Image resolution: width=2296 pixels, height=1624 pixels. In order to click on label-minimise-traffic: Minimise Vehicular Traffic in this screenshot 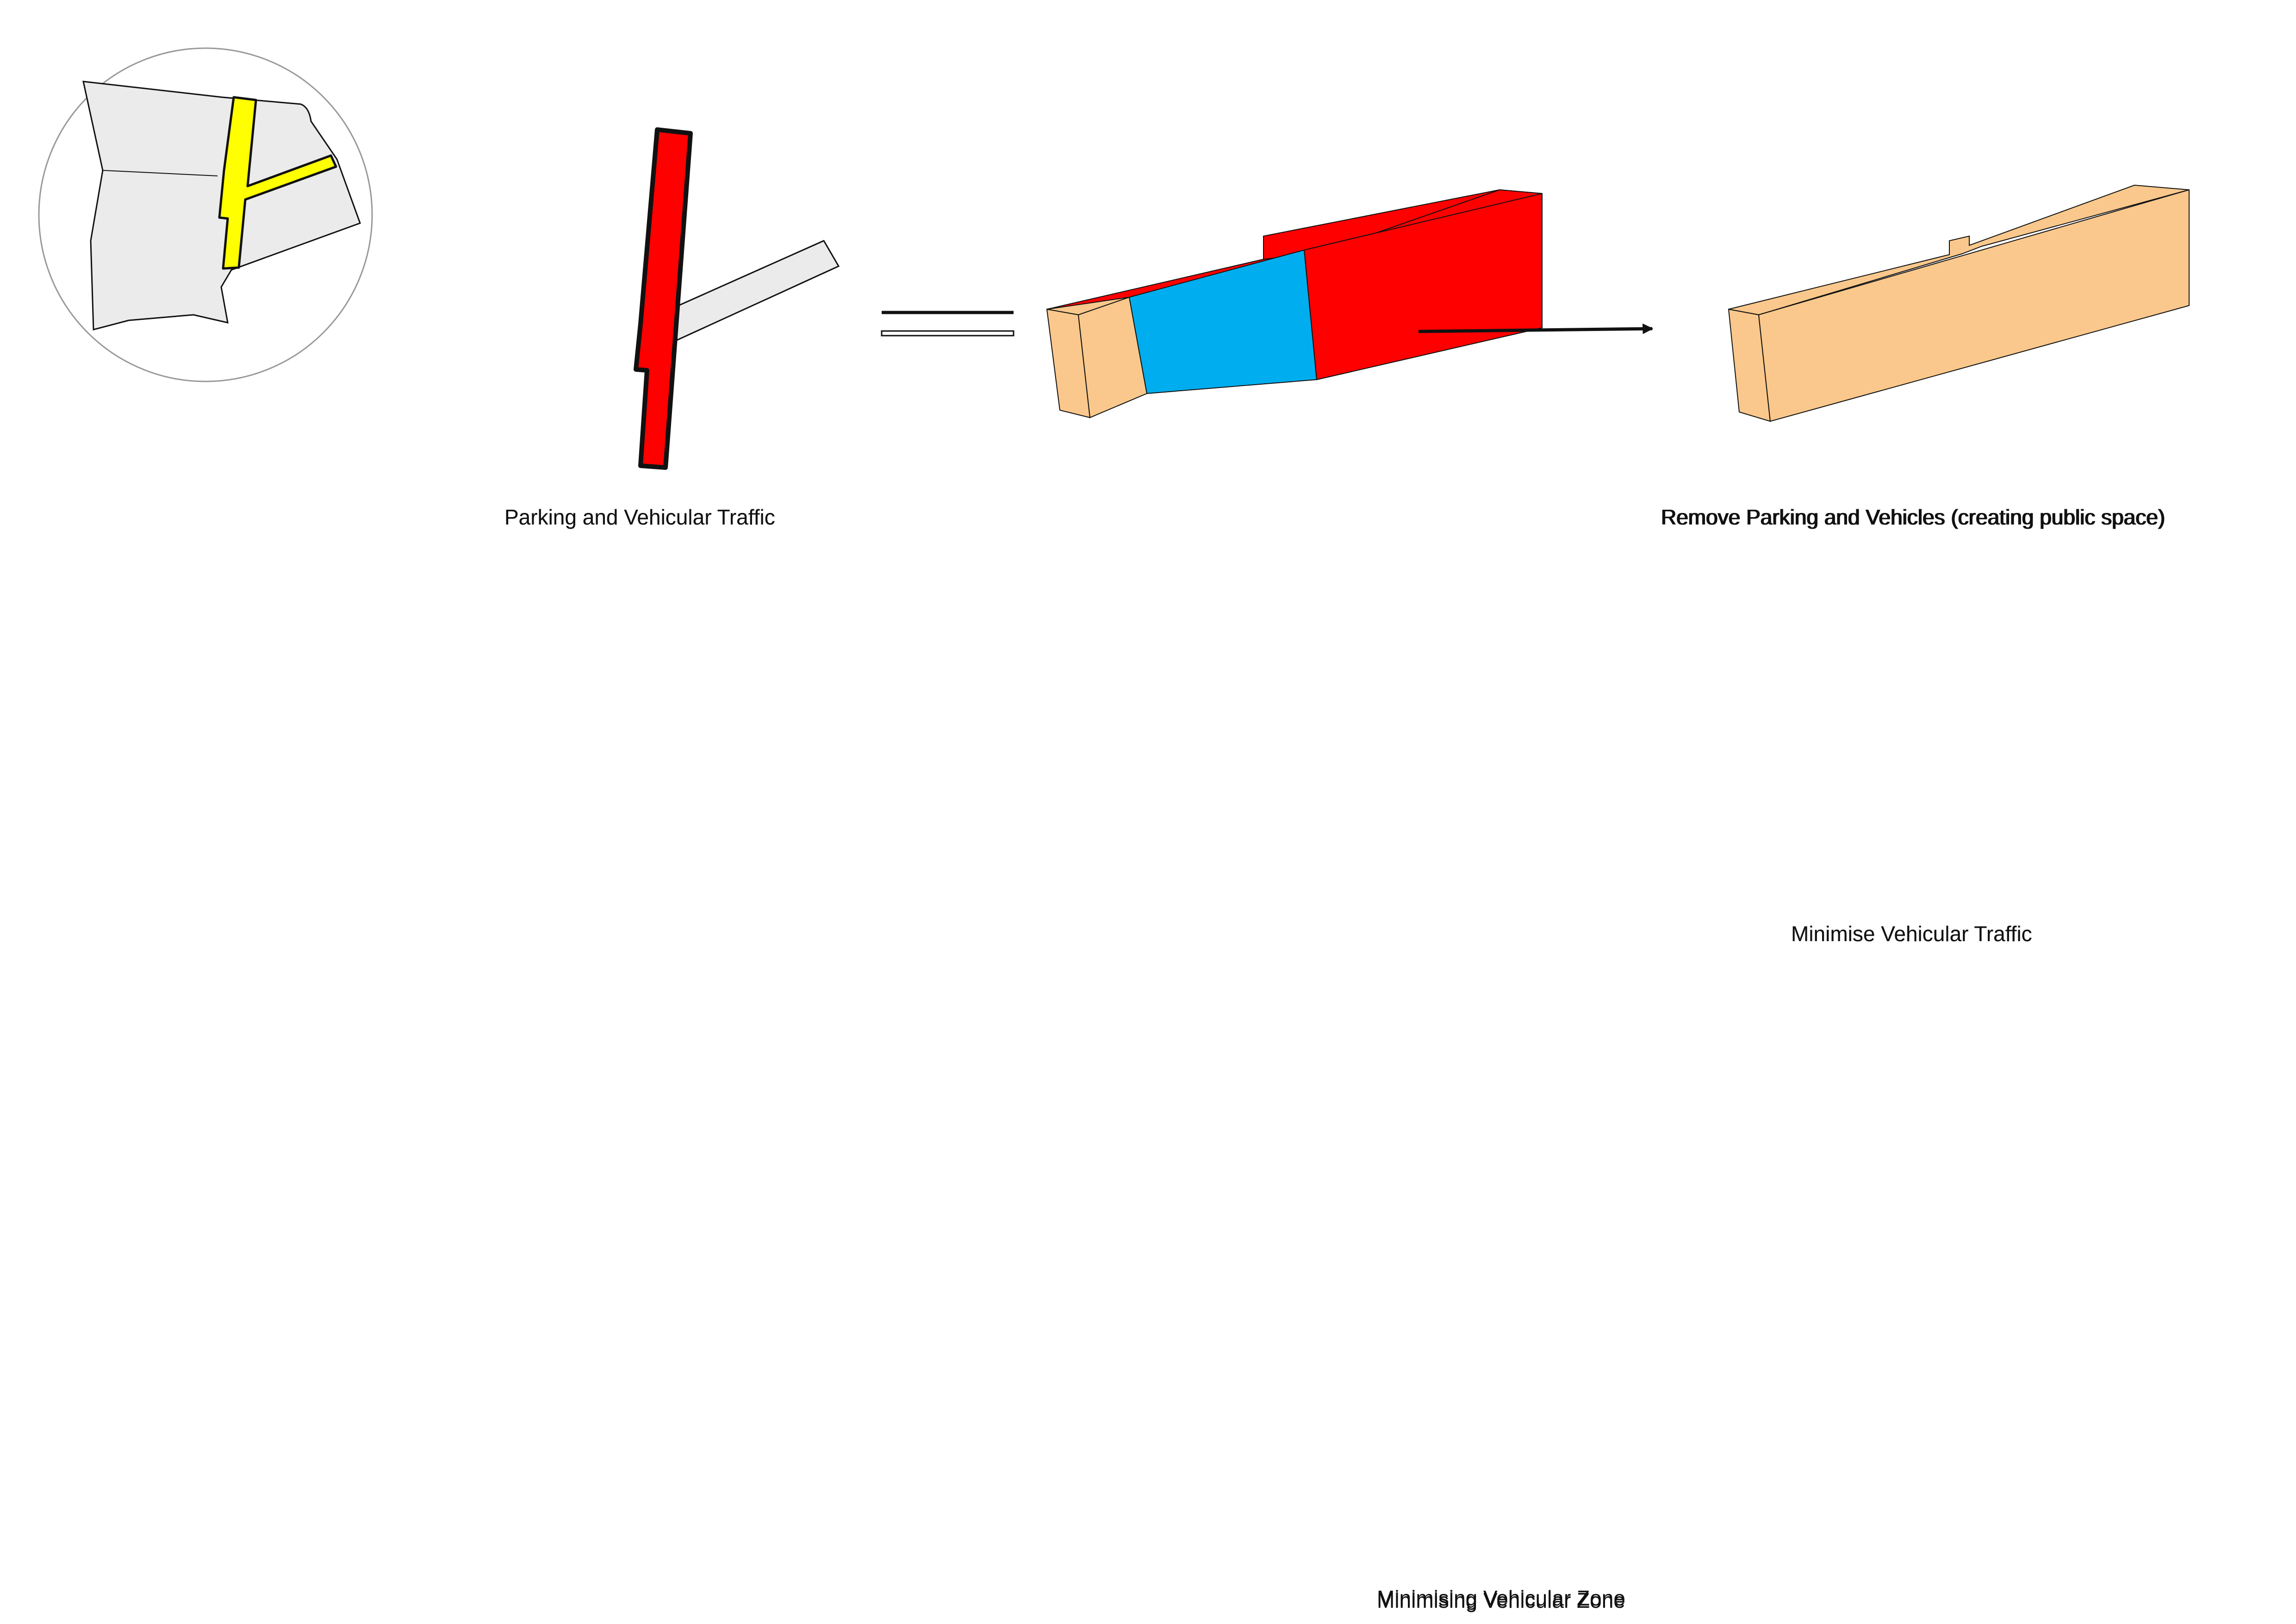, I will do `click(1911, 934)`.